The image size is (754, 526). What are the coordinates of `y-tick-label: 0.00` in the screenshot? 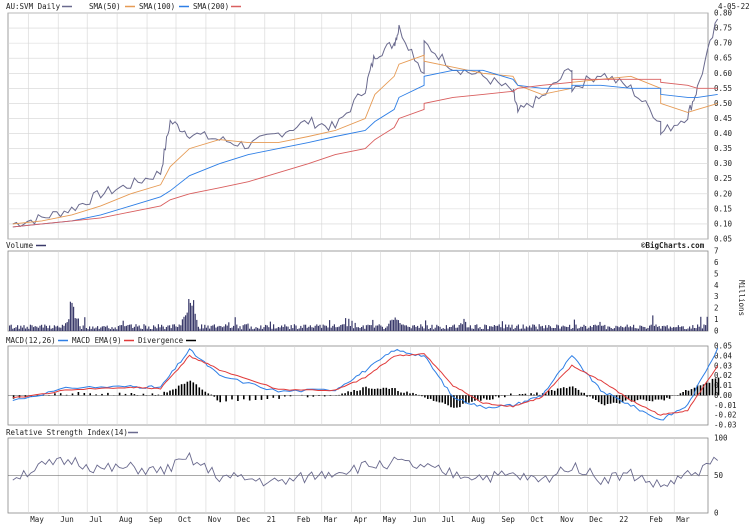 It's located at (723, 395).